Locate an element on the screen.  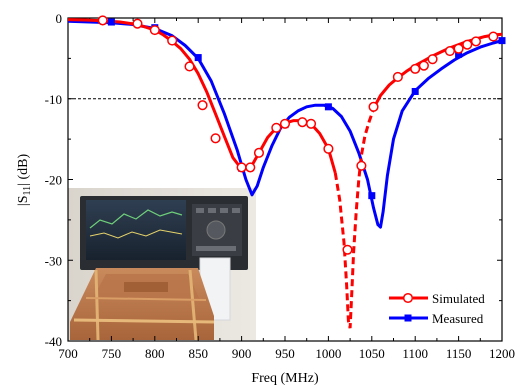
y-tick-label: -40 is located at coordinates (53, 341).